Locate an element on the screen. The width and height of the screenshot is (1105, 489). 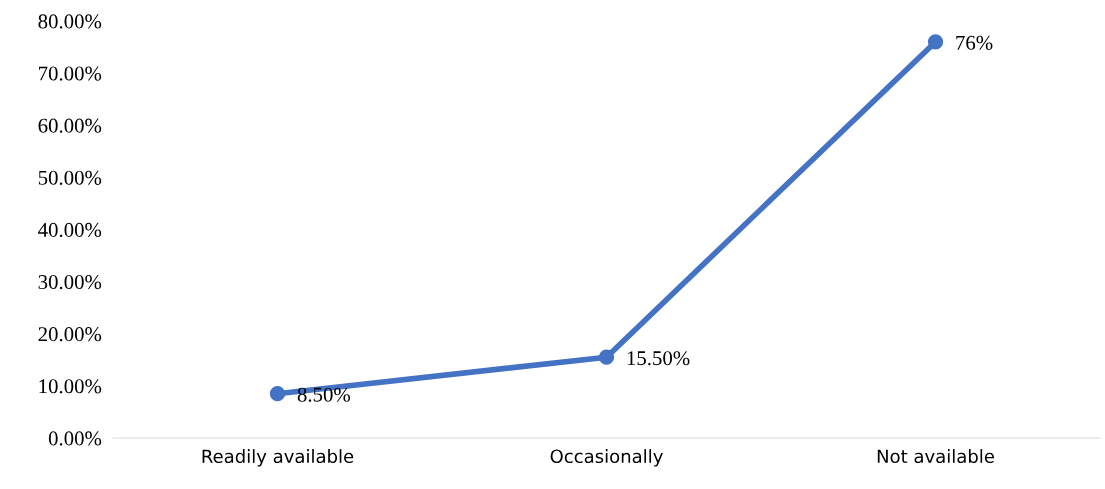
y-tick-label: 10.00% is located at coordinates (70, 386).